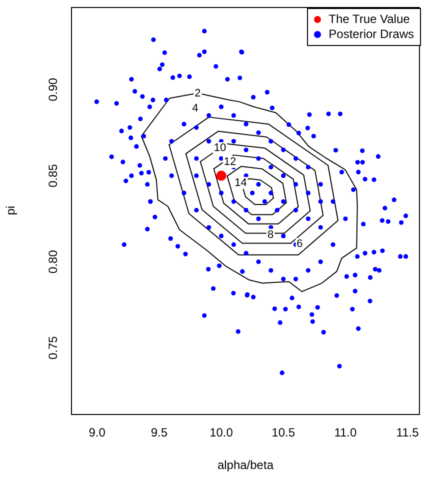 This screenshot has height=477, width=425. What do you see at coordinates (270, 234) in the screenshot?
I see `annotation: 8` at bounding box center [270, 234].